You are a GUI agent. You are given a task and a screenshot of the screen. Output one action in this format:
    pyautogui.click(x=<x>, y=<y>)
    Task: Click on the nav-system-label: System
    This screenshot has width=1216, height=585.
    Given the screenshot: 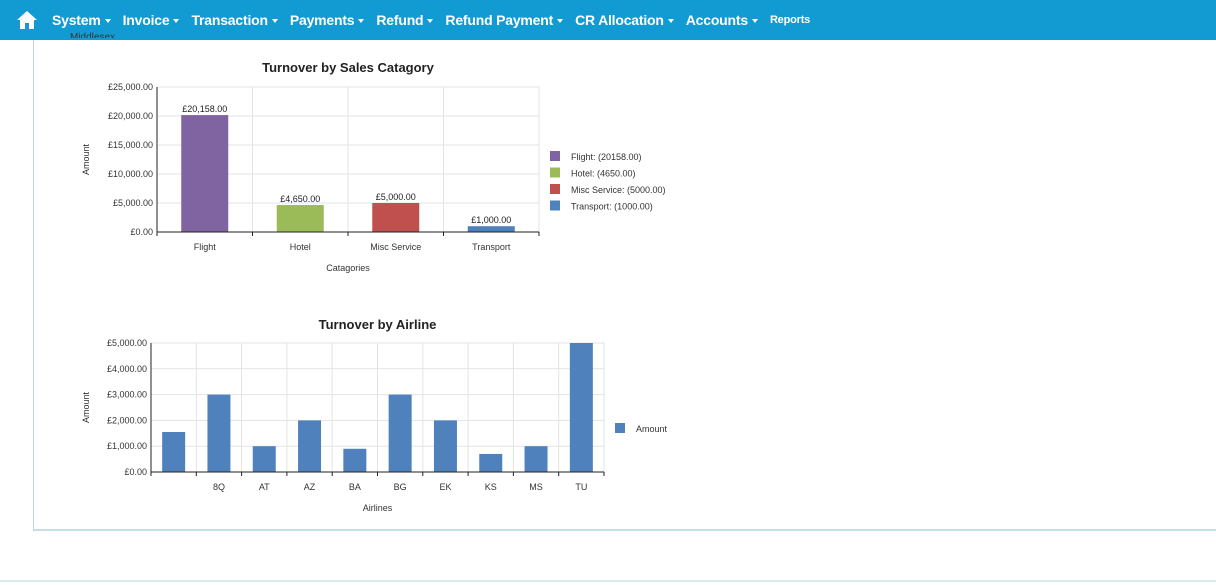 What is the action you would take?
    pyautogui.click(x=76, y=20)
    